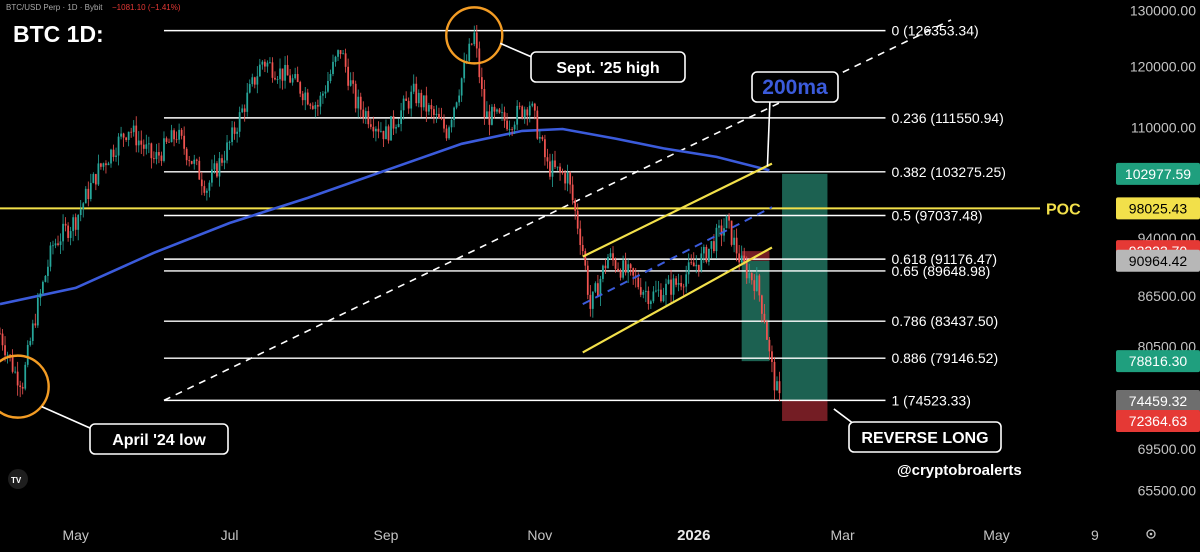 The image size is (1200, 552). Describe the element at coordinates (947, 118) in the screenshot. I see `fib-level-label: 0.236 (111550.94)` at that location.